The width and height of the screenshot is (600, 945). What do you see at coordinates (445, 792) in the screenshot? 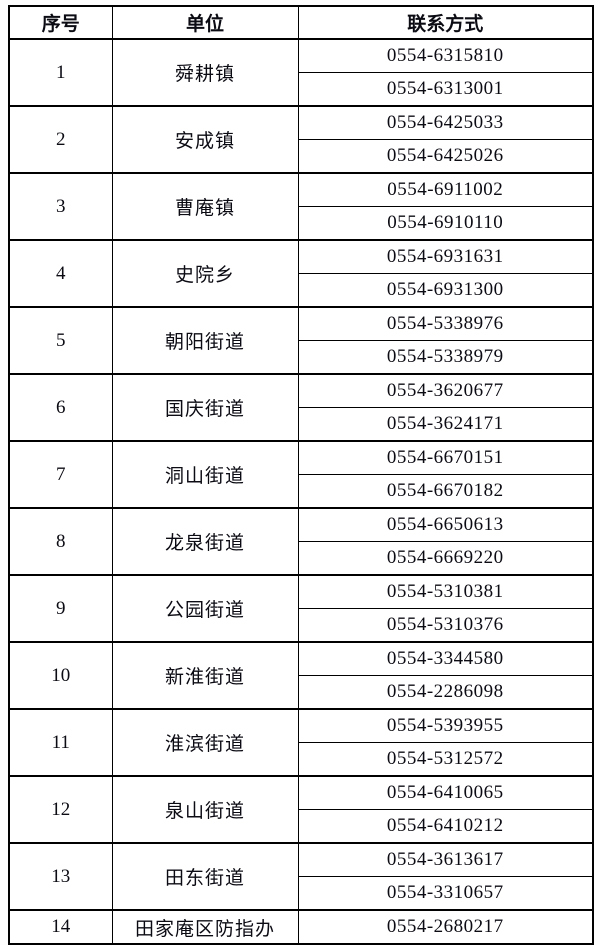
I see `phone-number: 0554-6410065` at bounding box center [445, 792].